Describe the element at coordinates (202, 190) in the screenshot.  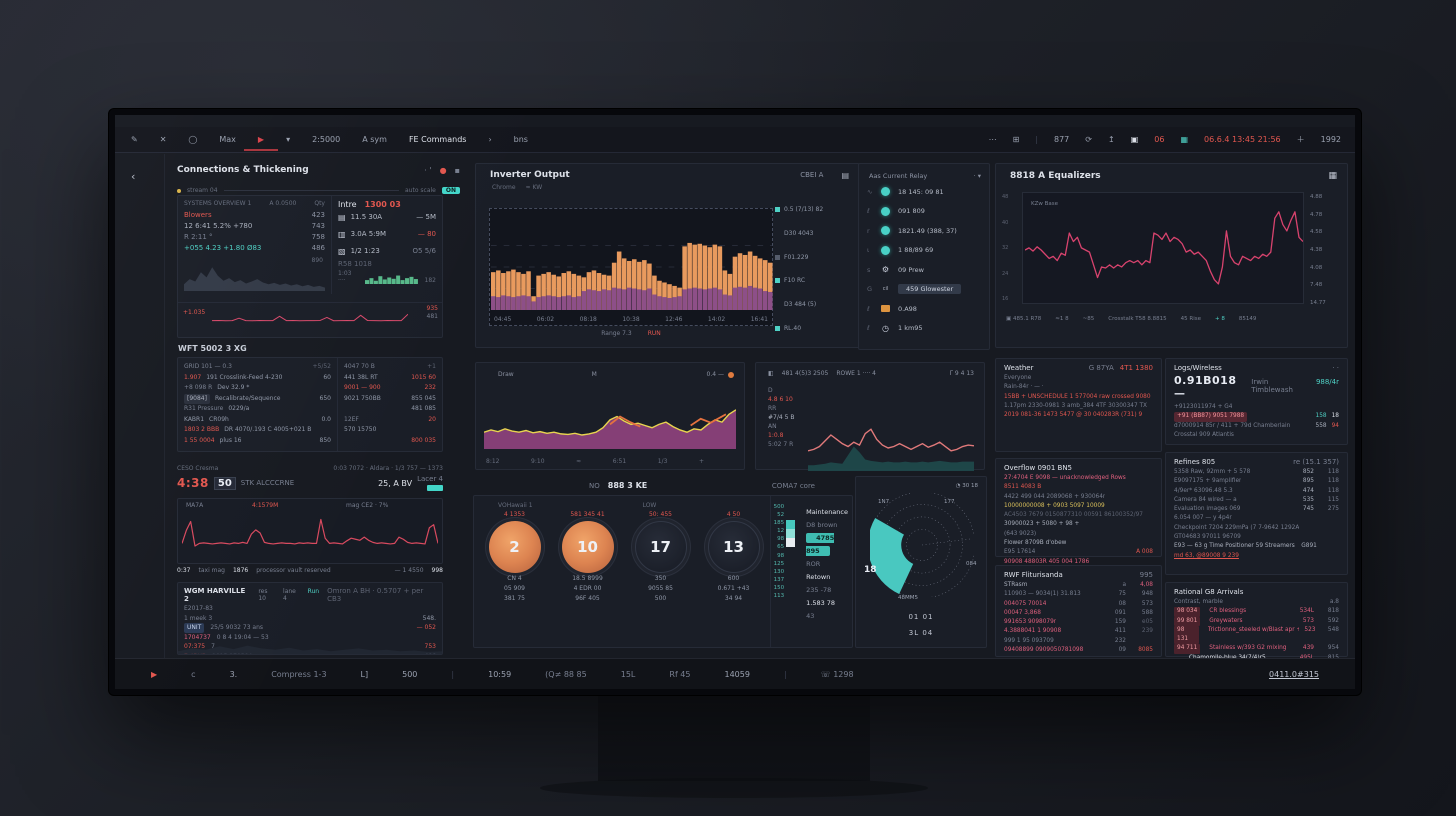
I see `progress-left-label: stream 04` at that location.